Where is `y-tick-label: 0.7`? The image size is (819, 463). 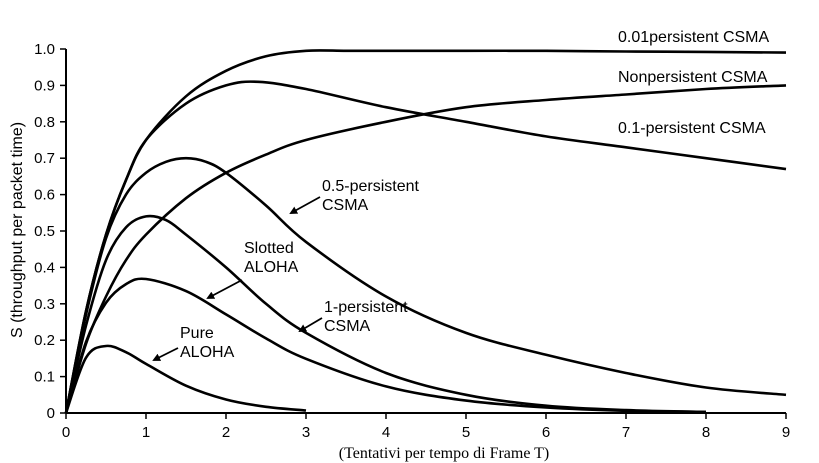
y-tick-label: 0.7 is located at coordinates (44, 158).